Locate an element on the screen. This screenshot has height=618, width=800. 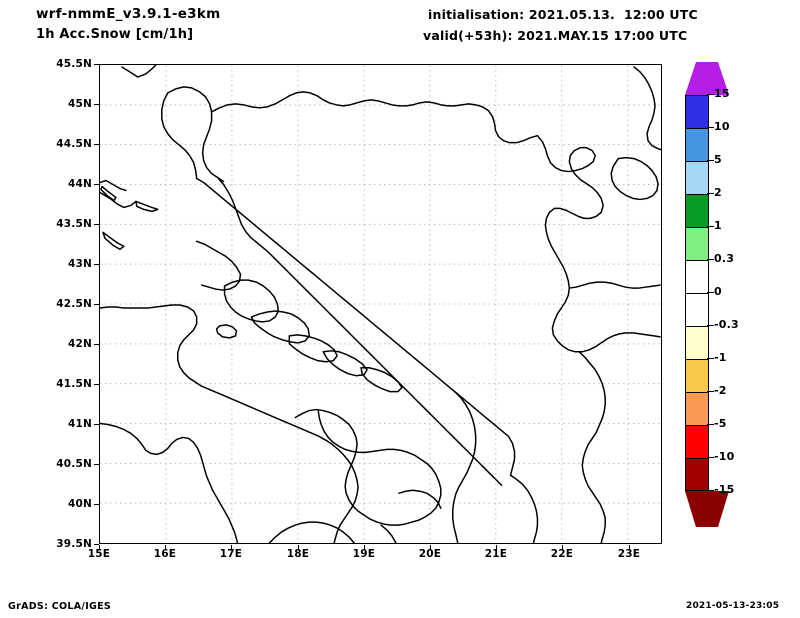
y-axis-label-40.5N: 40.5N is located at coordinates (74, 464).